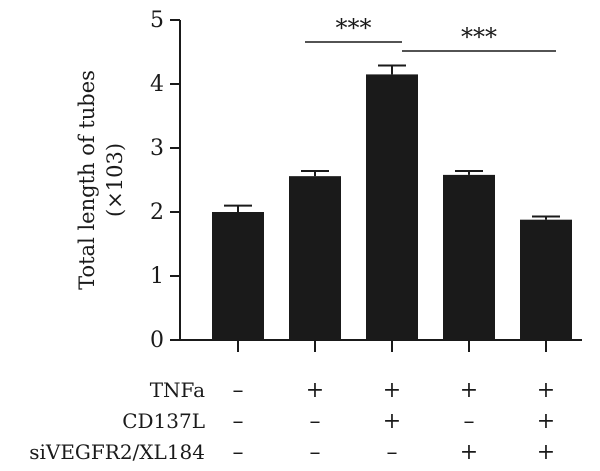 The height and width of the screenshot is (471, 600). What do you see at coordinates (115, 180) in the screenshot?
I see `y-axis-title-line2: (×103)` at bounding box center [115, 180].